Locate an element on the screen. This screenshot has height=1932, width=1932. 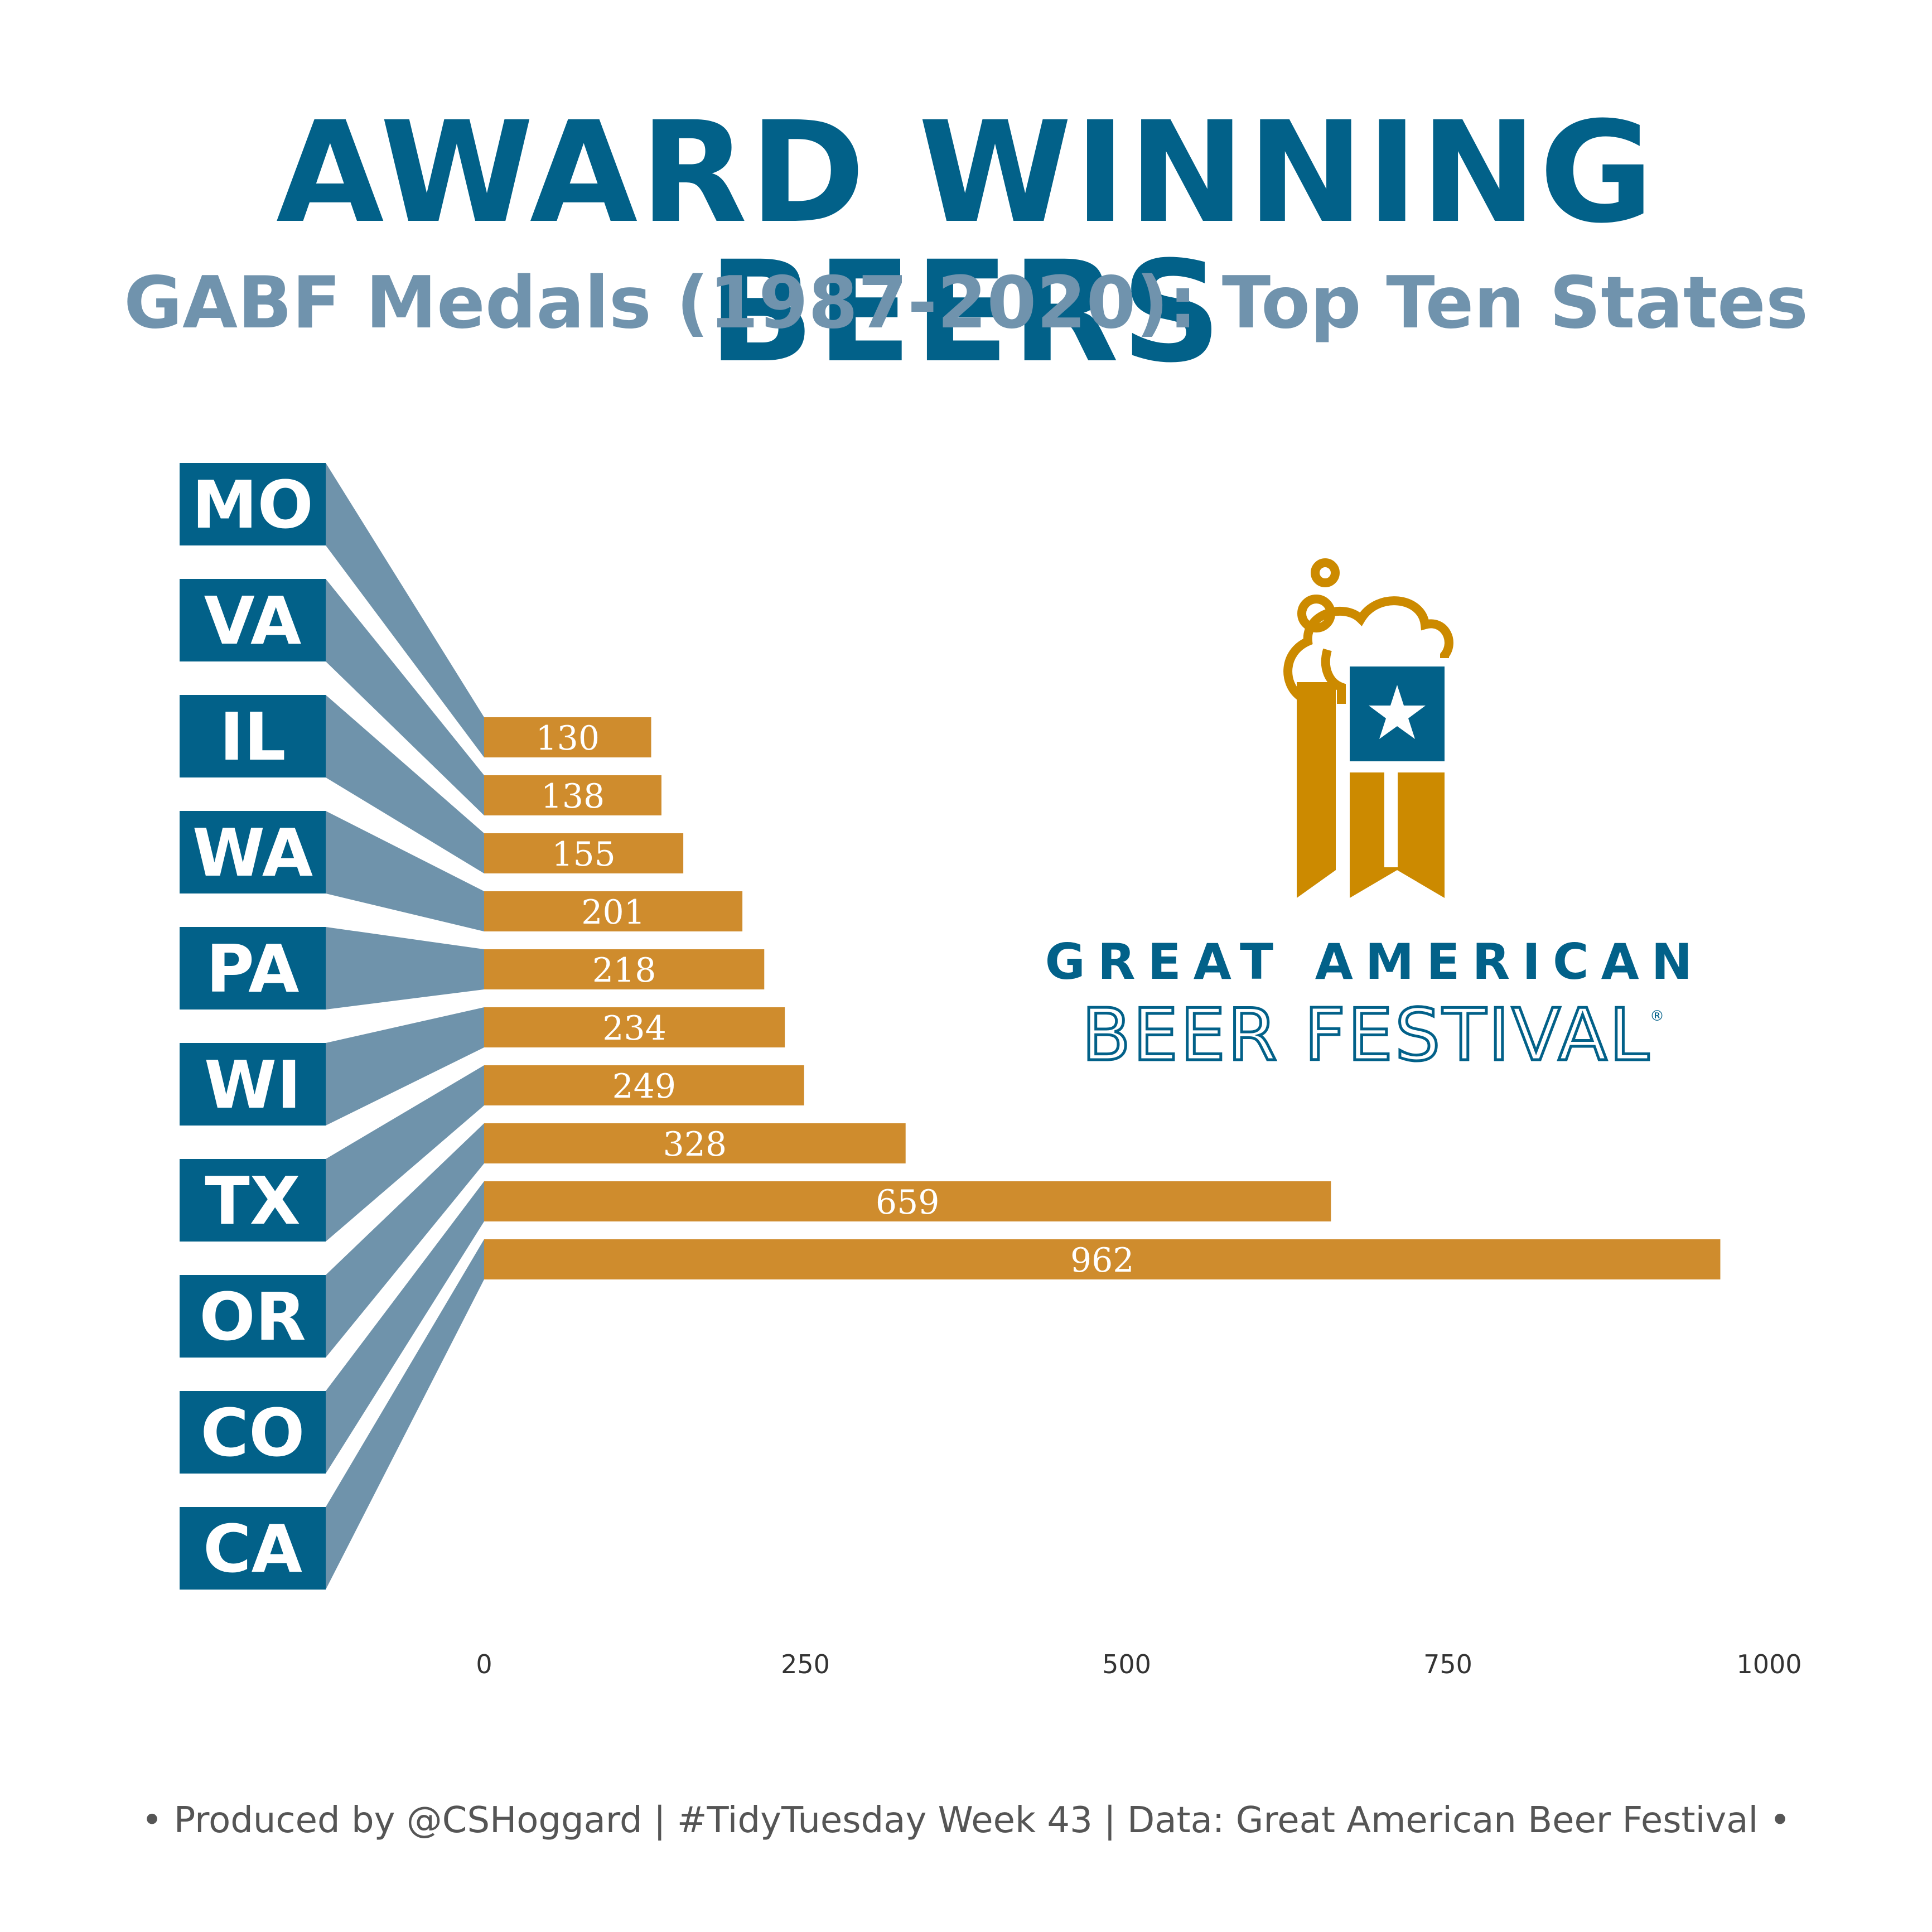
connector-mo is located at coordinates (405, 610).